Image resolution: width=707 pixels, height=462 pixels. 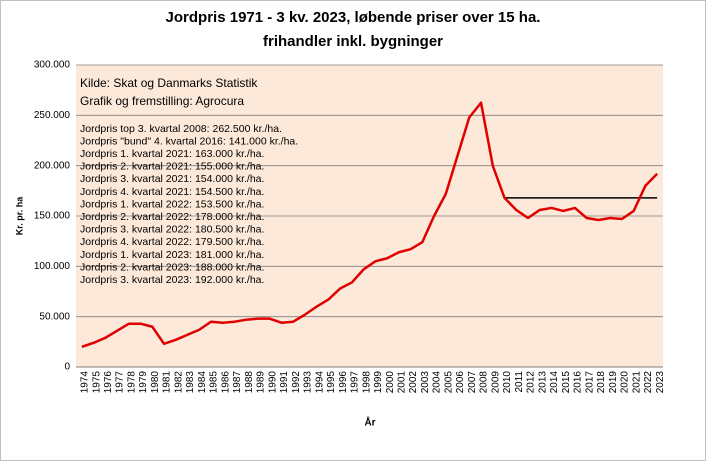 What do you see at coordinates (249, 382) in the screenshot?
I see `x-tick-label: 1988` at bounding box center [249, 382].